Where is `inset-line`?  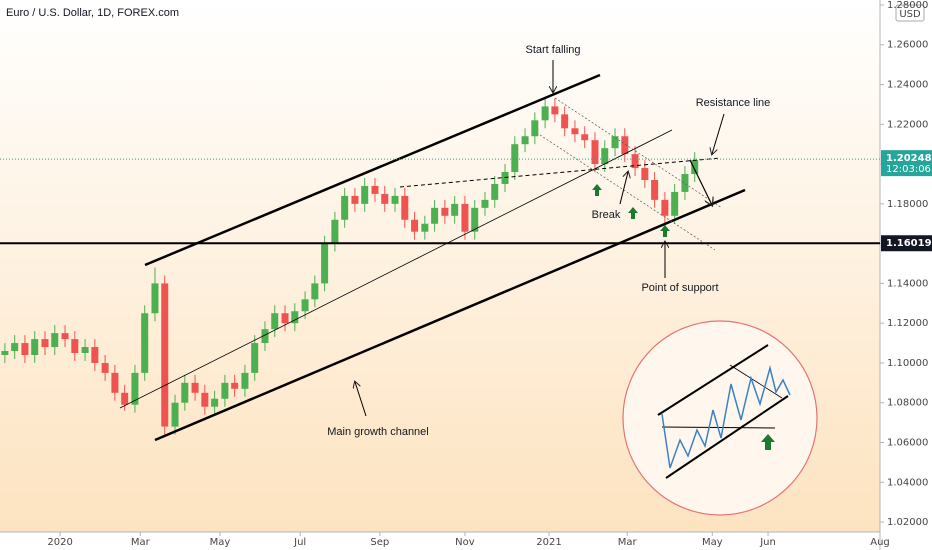
inset-line is located at coordinates (756, 381).